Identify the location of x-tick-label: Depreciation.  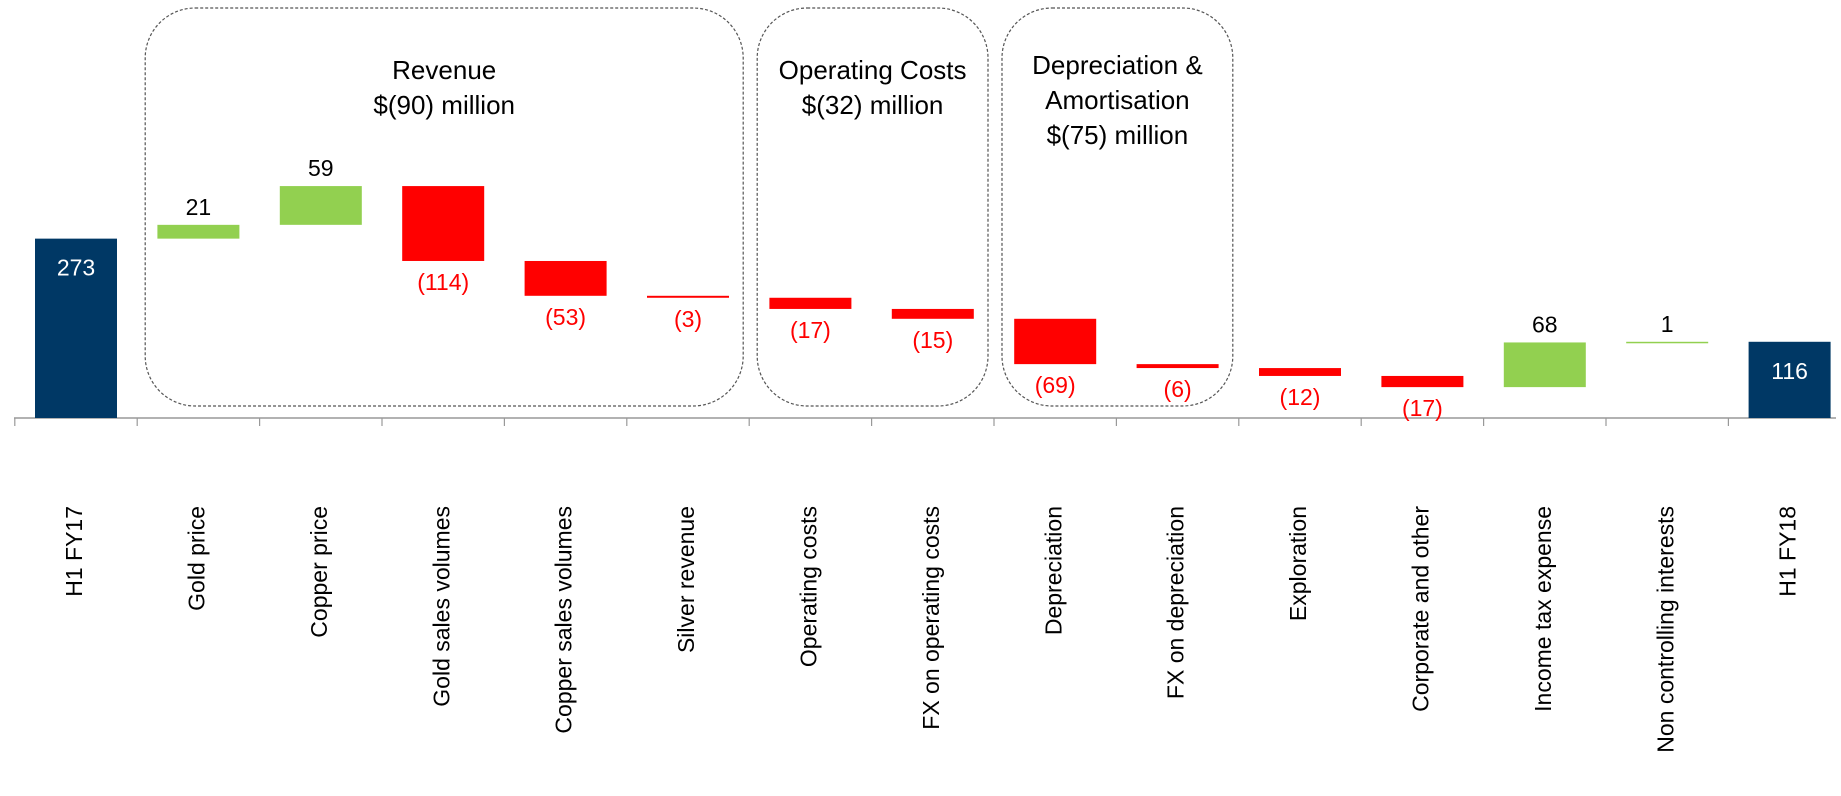
(1053, 570).